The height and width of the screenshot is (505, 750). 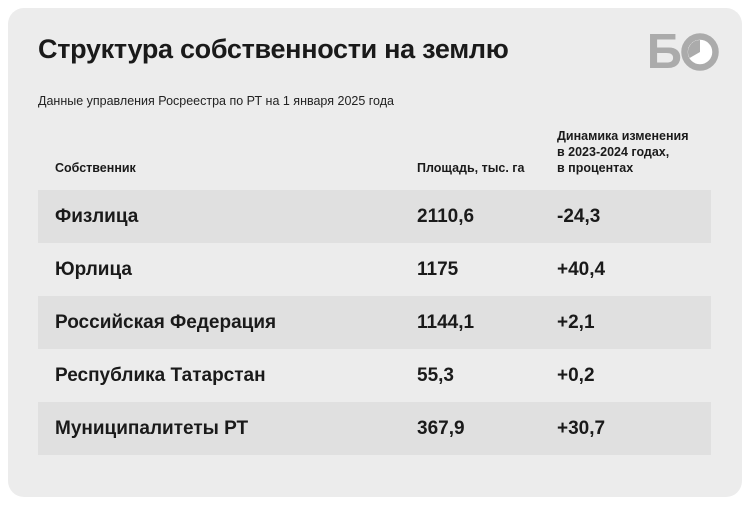 I want to click on dynamics-cell: +40,4, so click(x=581, y=269).